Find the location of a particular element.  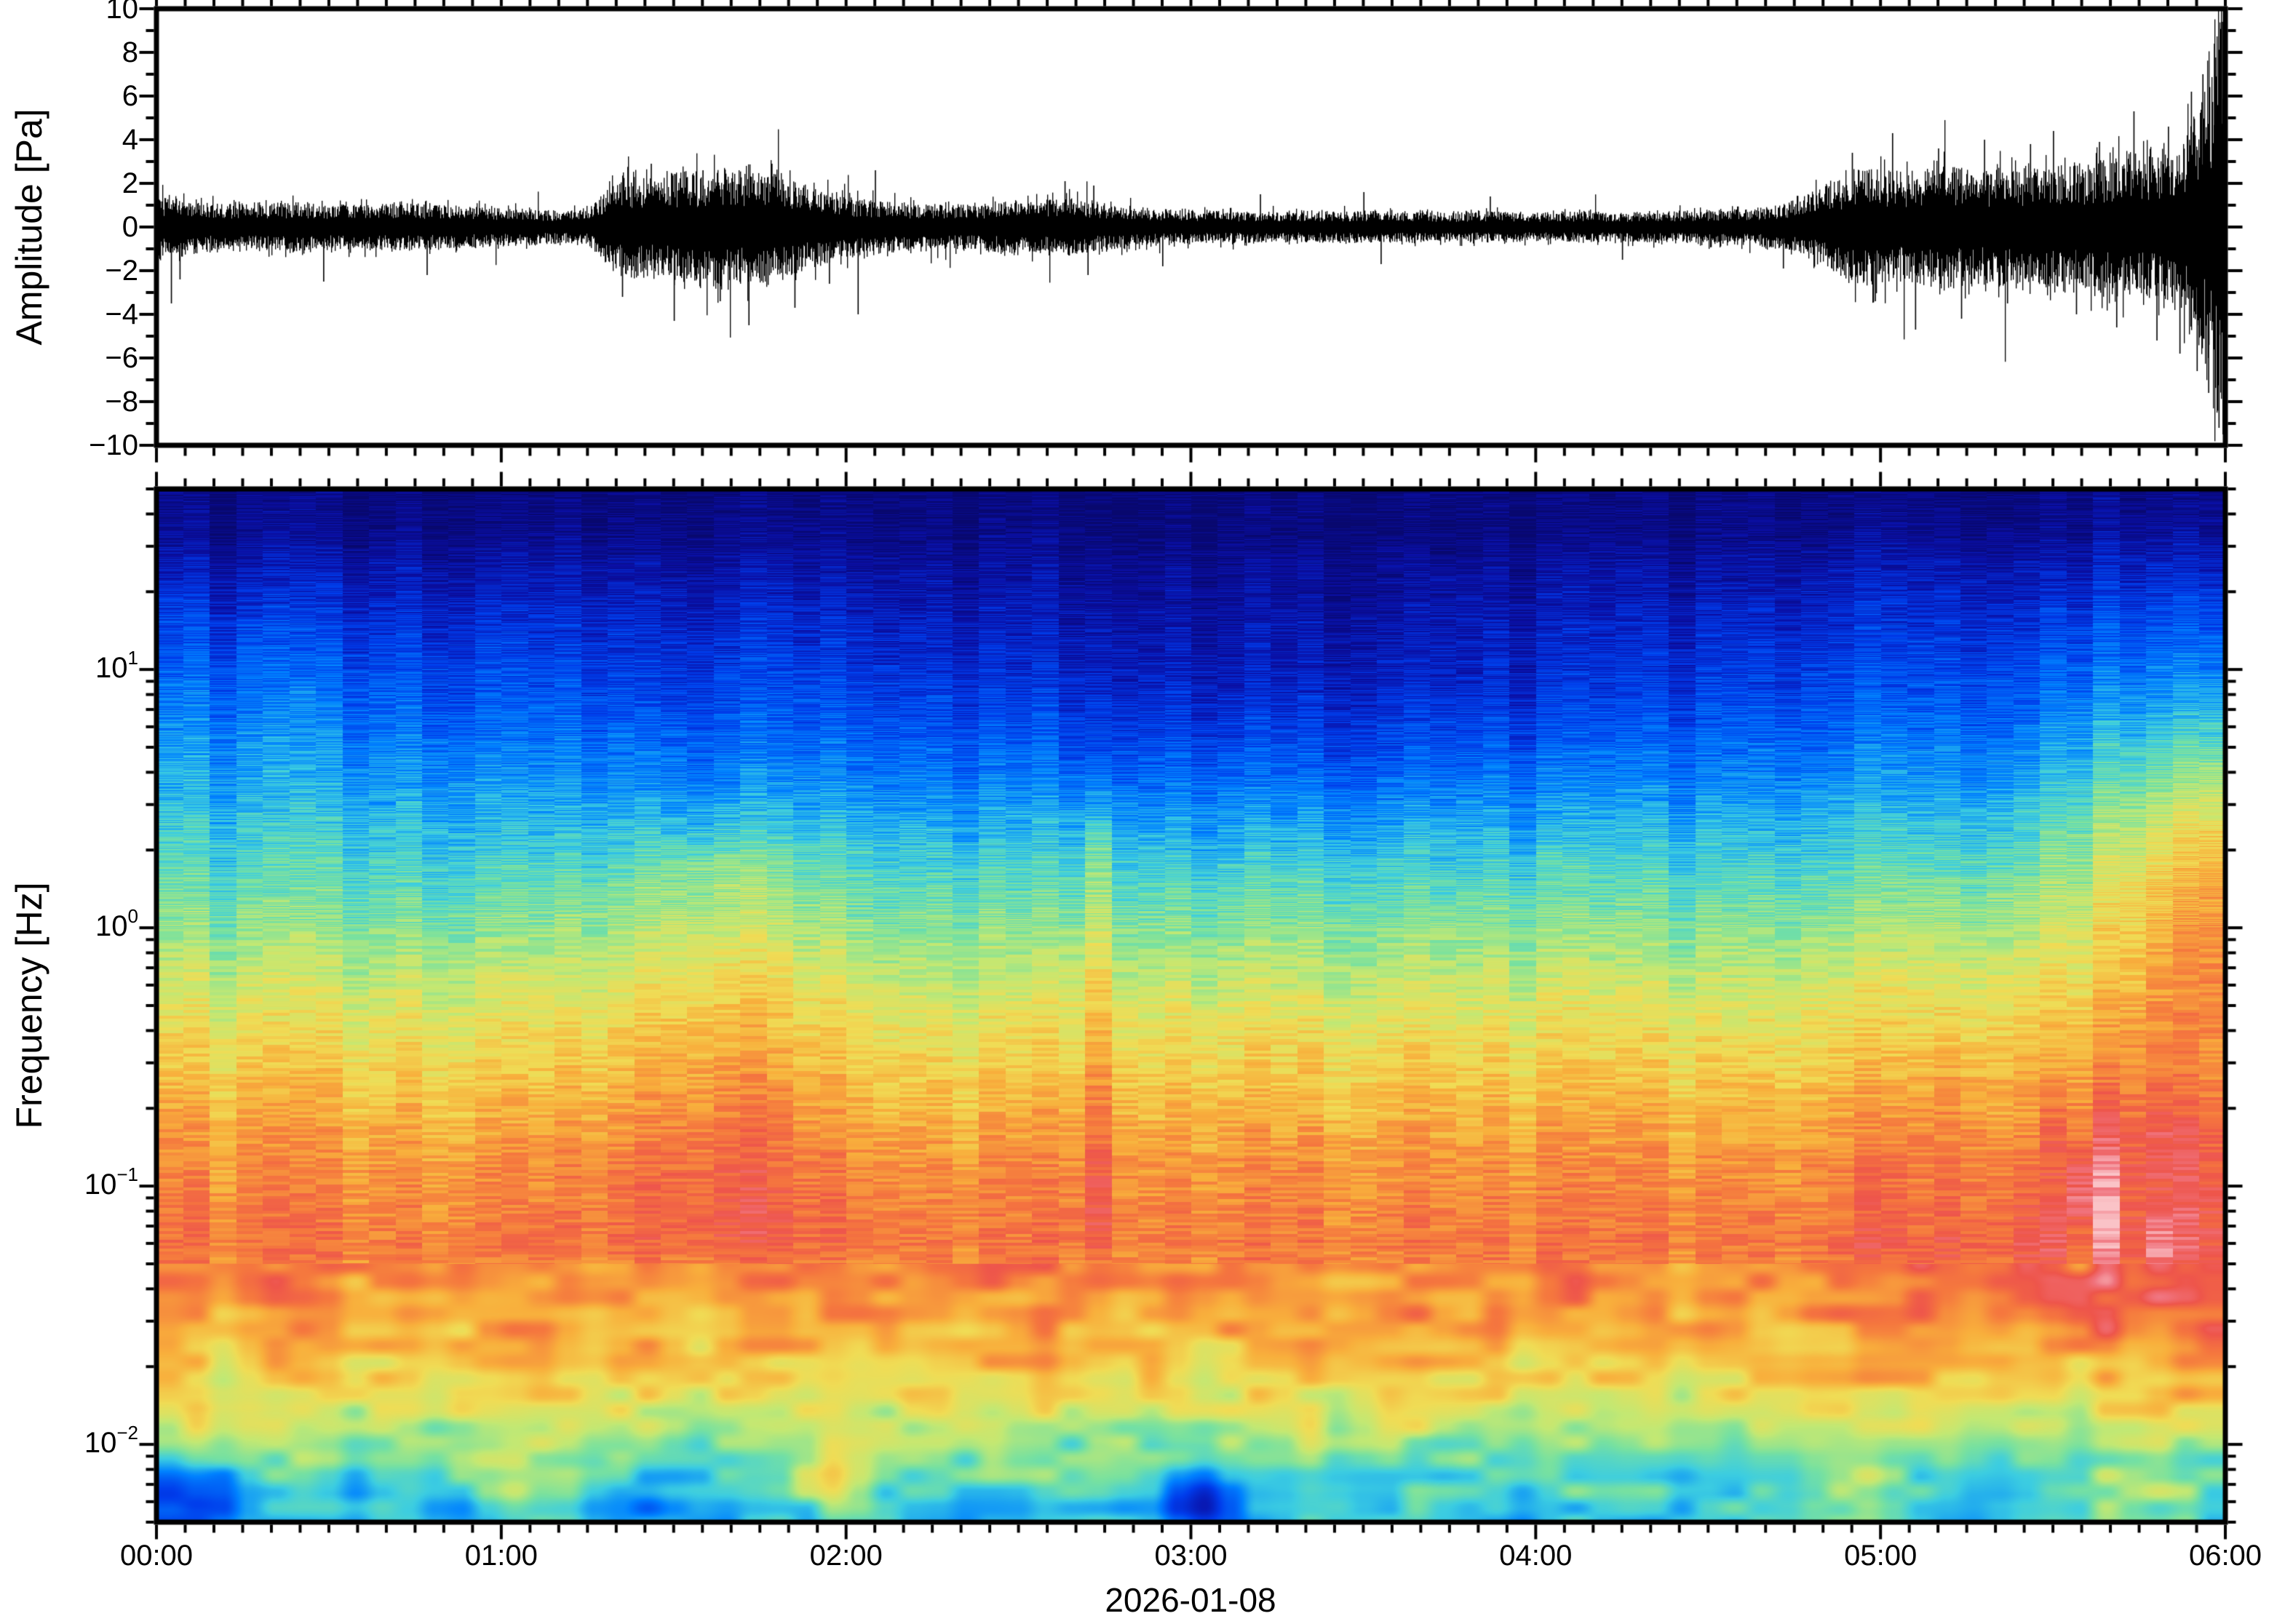

amplitude-tick-label: −6 is located at coordinates (122, 358).